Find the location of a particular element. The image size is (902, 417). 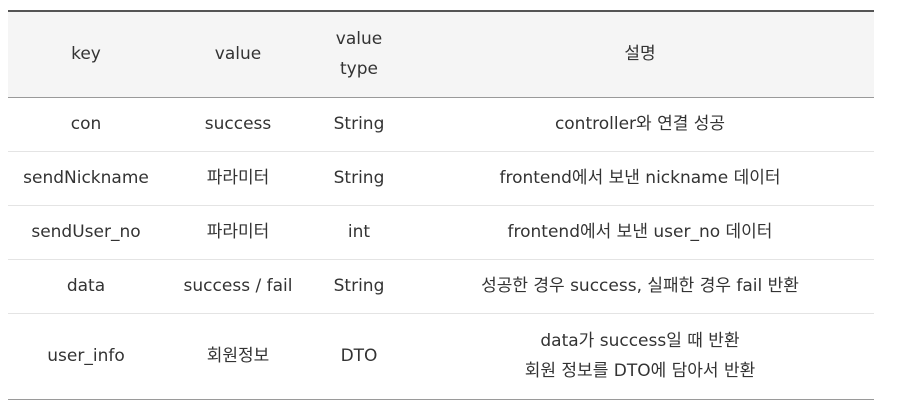

cell-value: 회원정보 is located at coordinates (238, 356).